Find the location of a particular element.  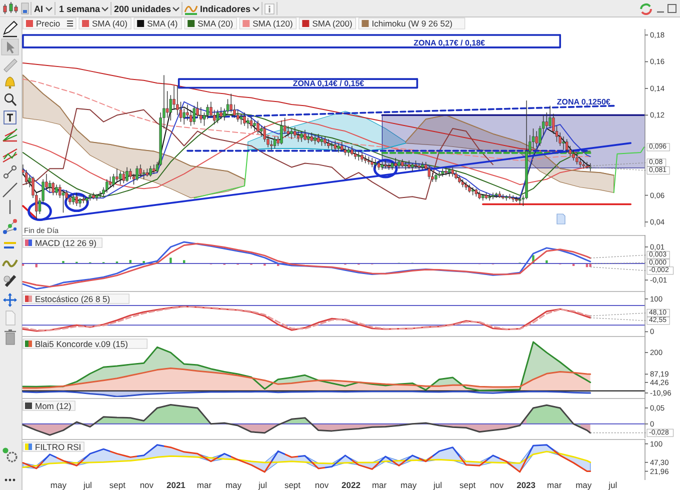

annotation: ZONA 0,14€ / 0,15€ is located at coordinates (328, 83).